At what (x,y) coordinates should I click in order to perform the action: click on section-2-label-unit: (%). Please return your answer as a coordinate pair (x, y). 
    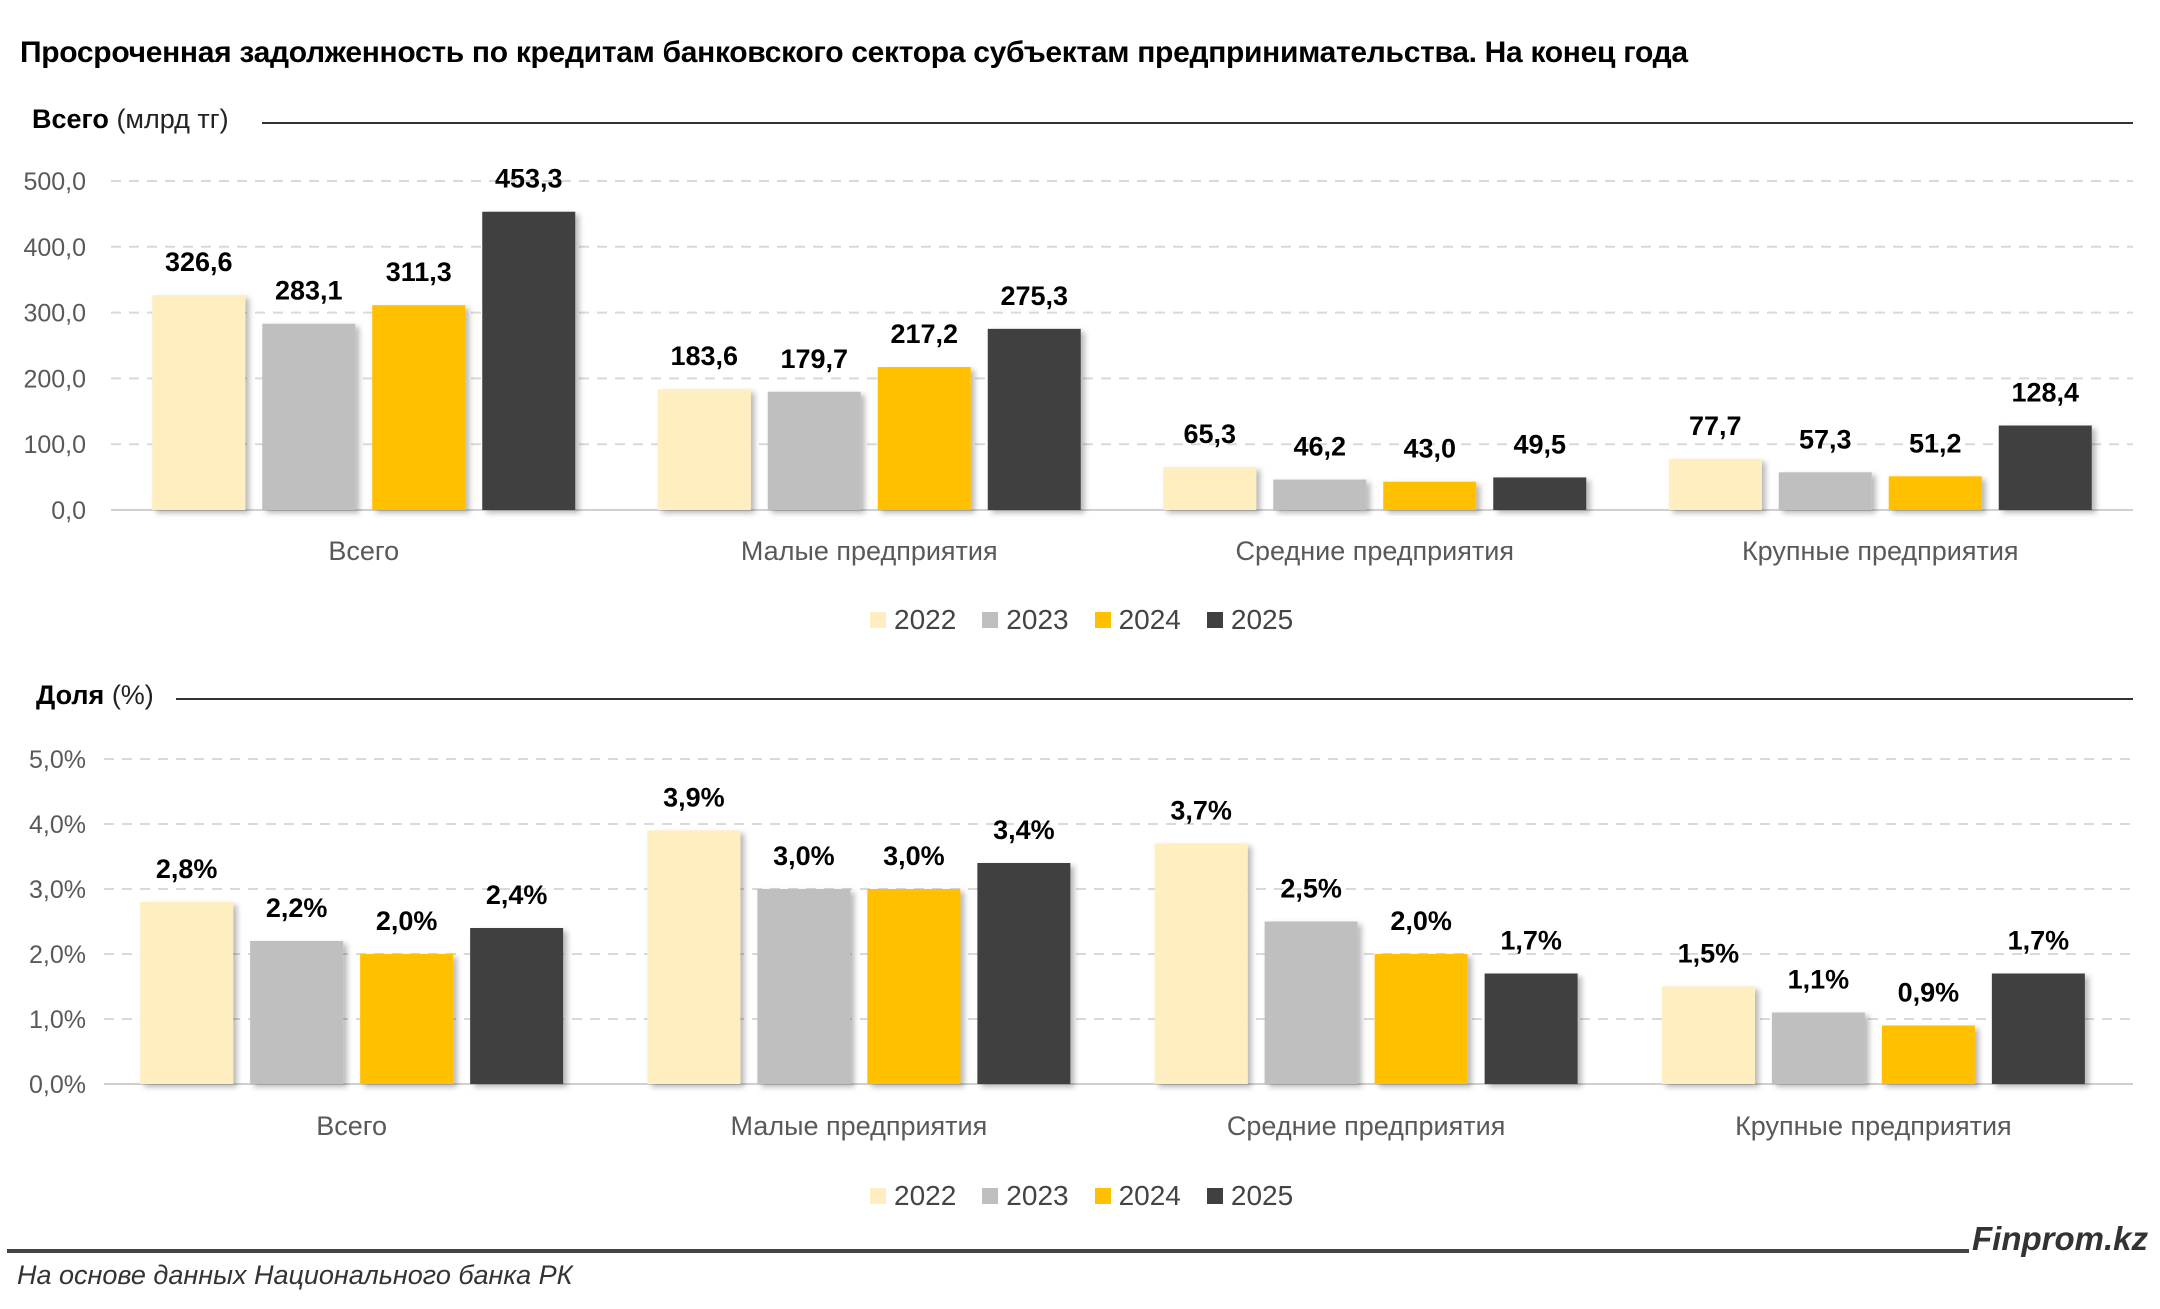
    Looking at the image, I should click on (132, 695).